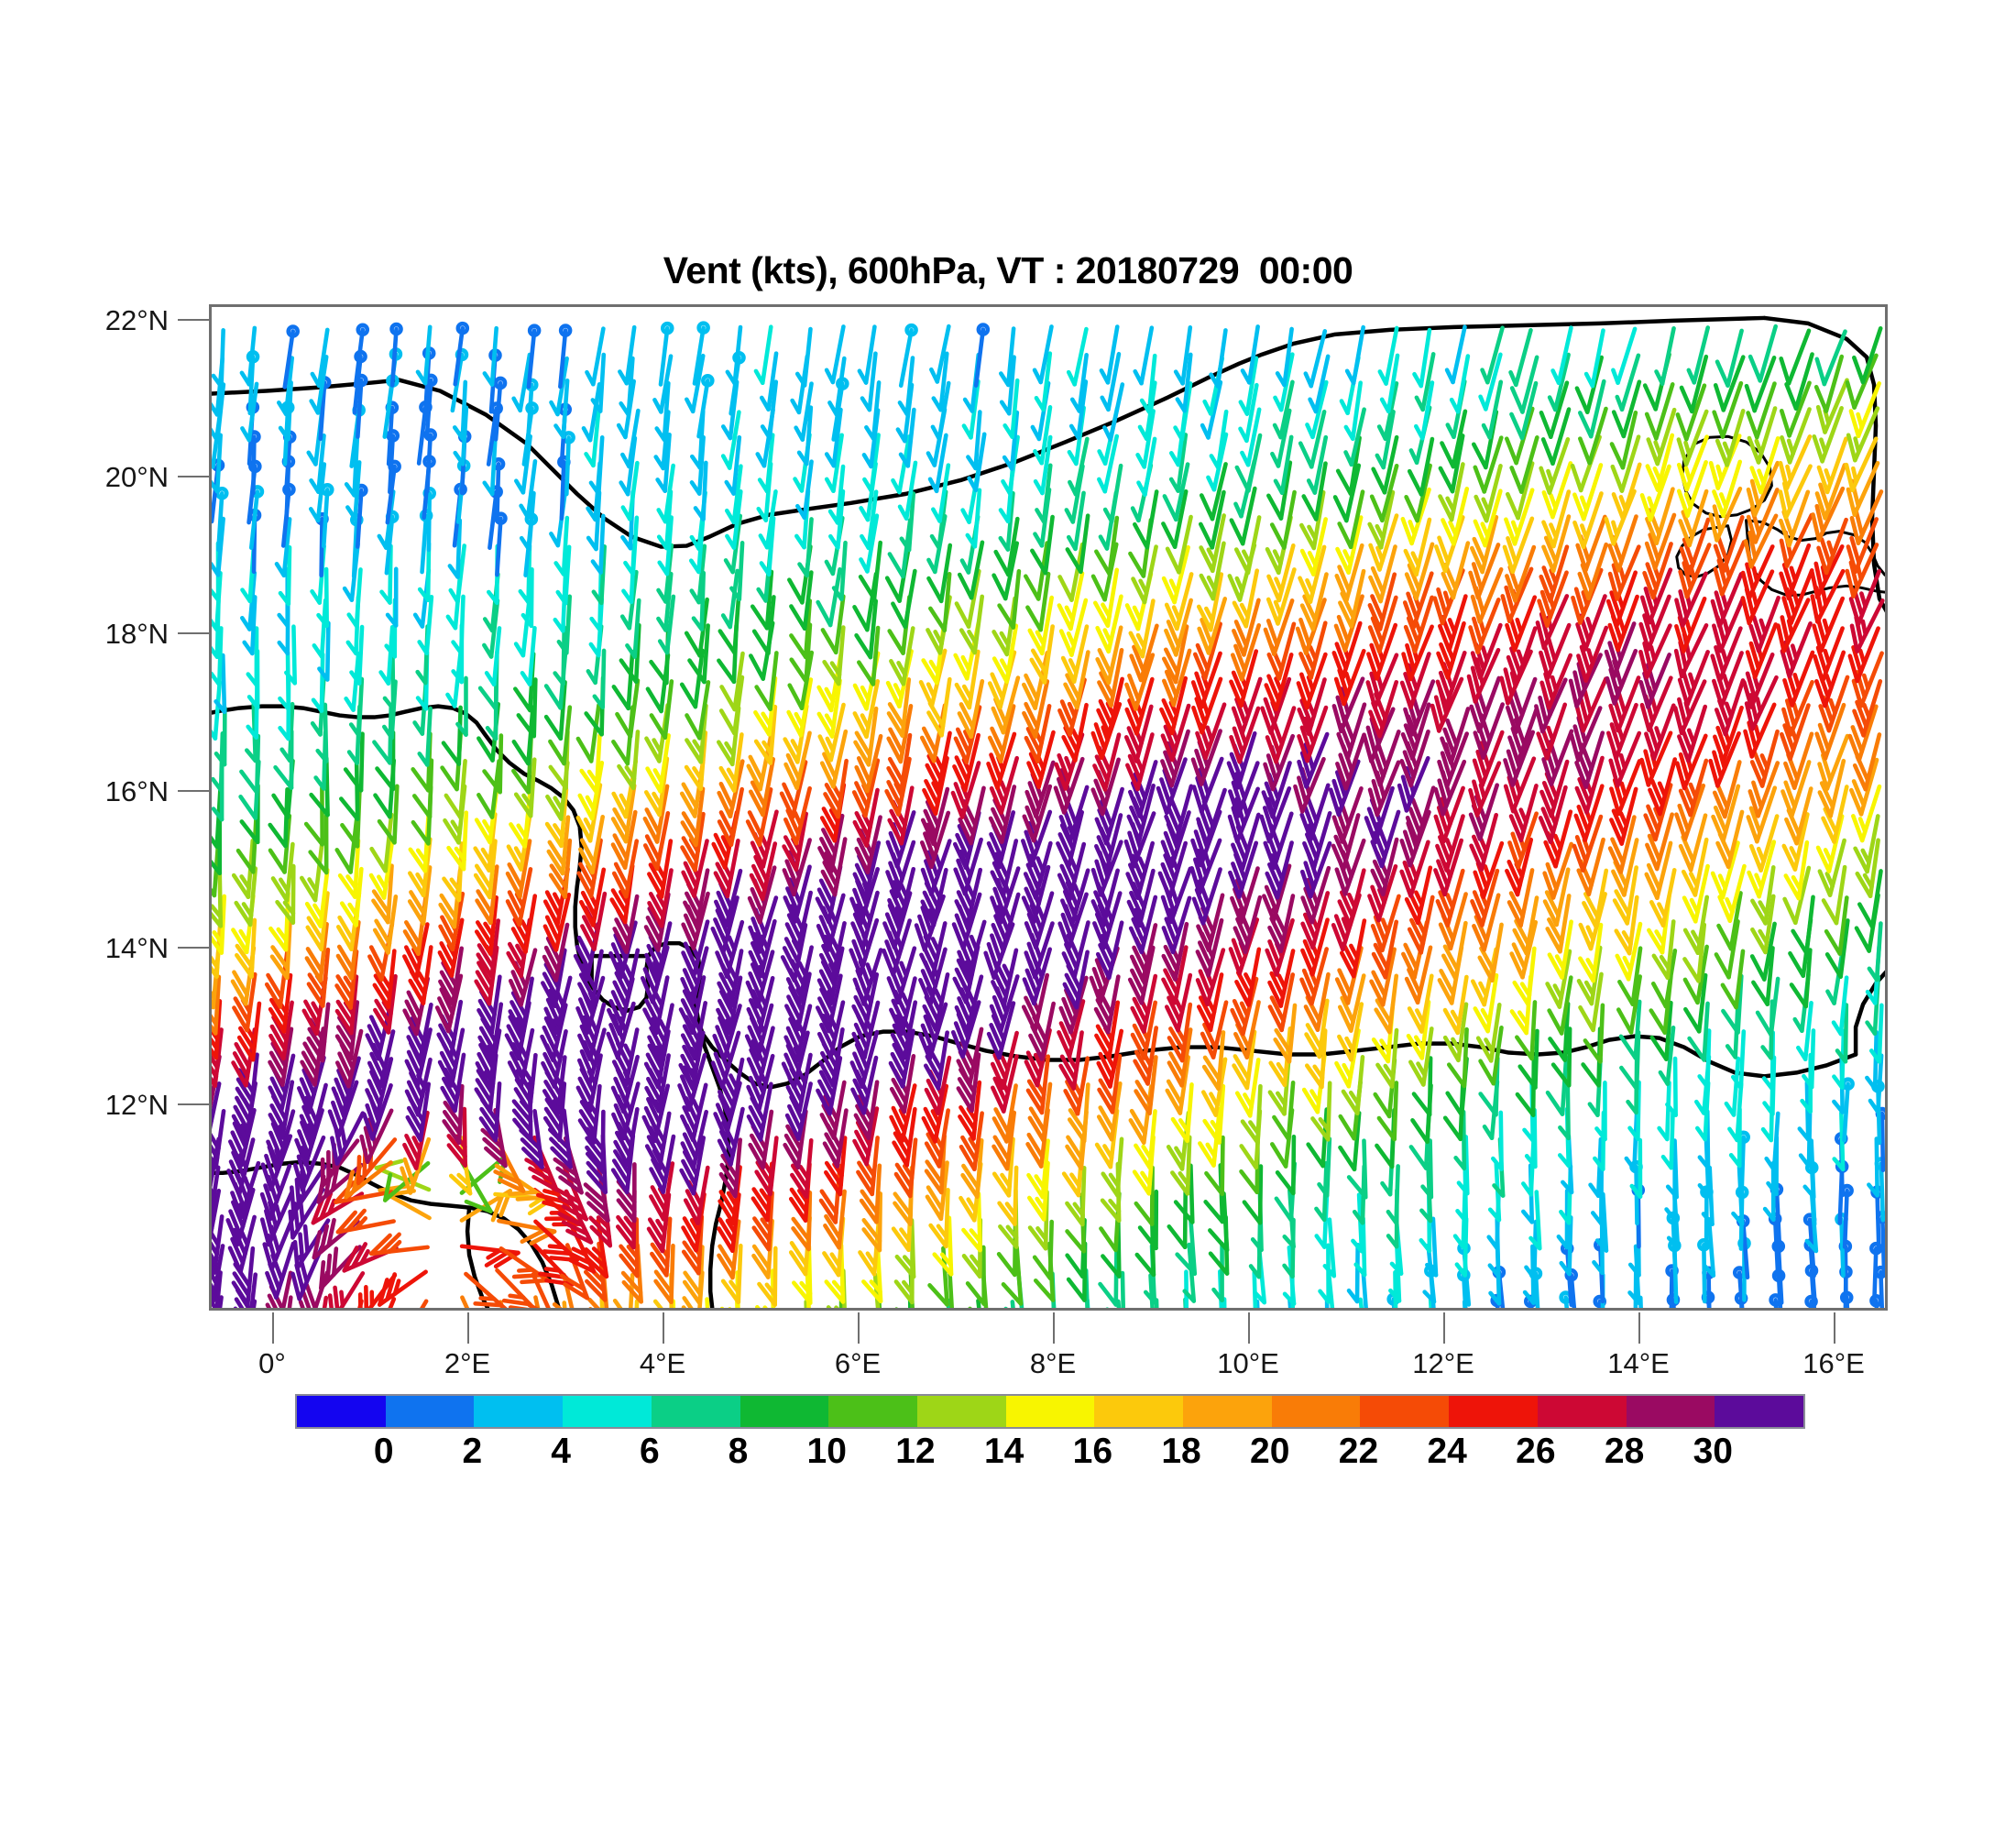 Image resolution: width=2016 pixels, height=1833 pixels. I want to click on colorbar-tick-8: 8, so click(738, 1451).